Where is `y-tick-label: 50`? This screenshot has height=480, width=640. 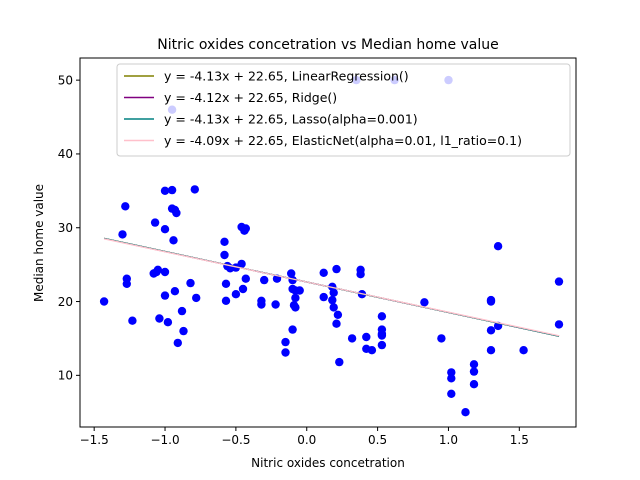
y-tick-label: 50 is located at coordinates (65, 80).